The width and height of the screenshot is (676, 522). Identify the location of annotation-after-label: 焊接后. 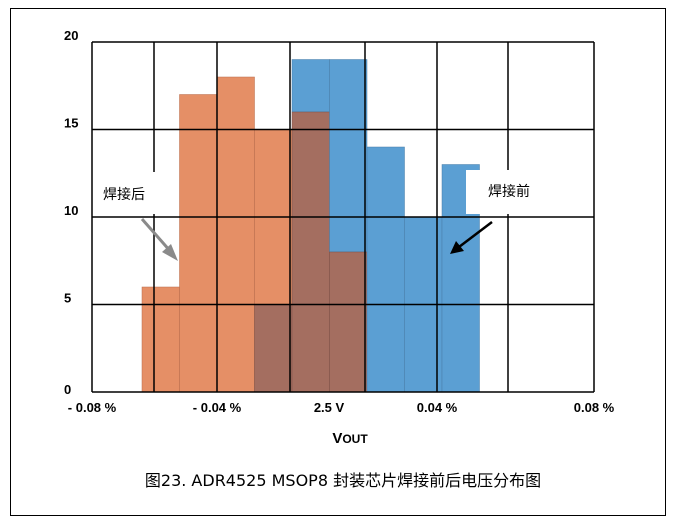
(124, 194).